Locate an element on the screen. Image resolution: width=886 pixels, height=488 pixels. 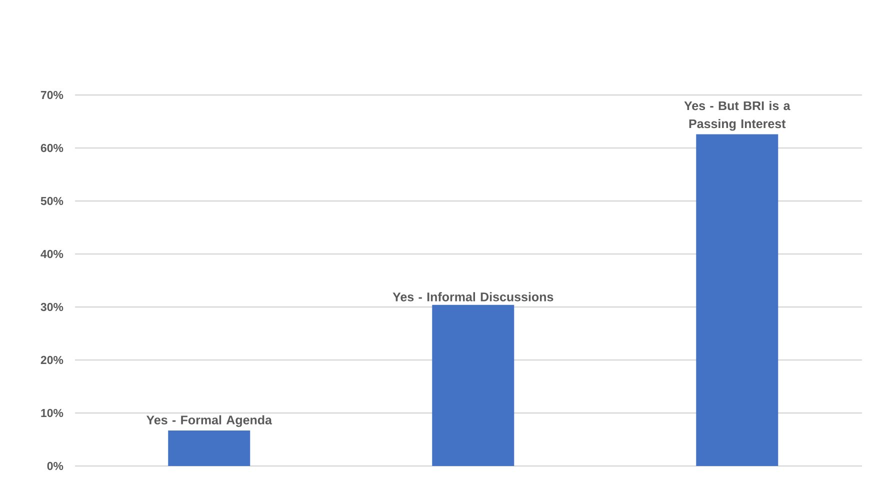
x-tick-label: Yes - Informal Discussions is located at coordinates (473, 297).